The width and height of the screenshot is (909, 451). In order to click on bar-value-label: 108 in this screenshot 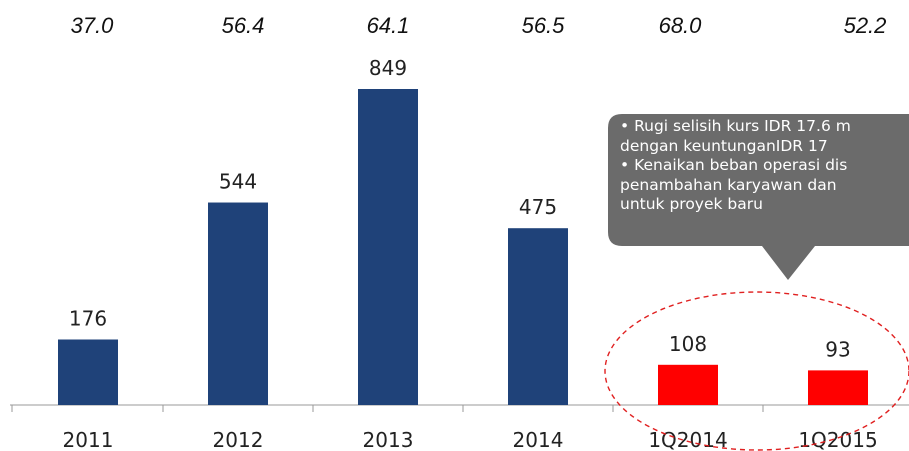, I will do `click(688, 344)`.